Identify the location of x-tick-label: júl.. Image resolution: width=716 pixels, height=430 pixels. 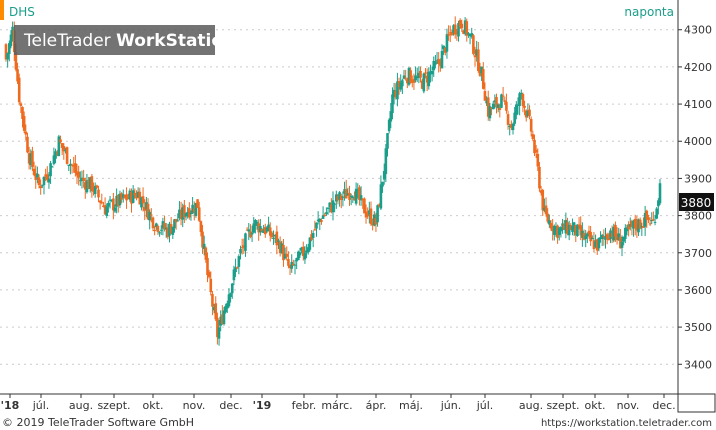
(485, 405).